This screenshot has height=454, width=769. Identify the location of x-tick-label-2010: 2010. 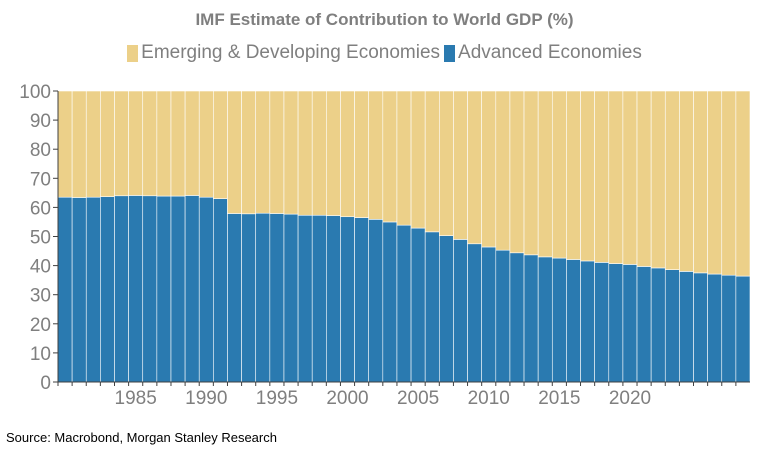
(489, 398).